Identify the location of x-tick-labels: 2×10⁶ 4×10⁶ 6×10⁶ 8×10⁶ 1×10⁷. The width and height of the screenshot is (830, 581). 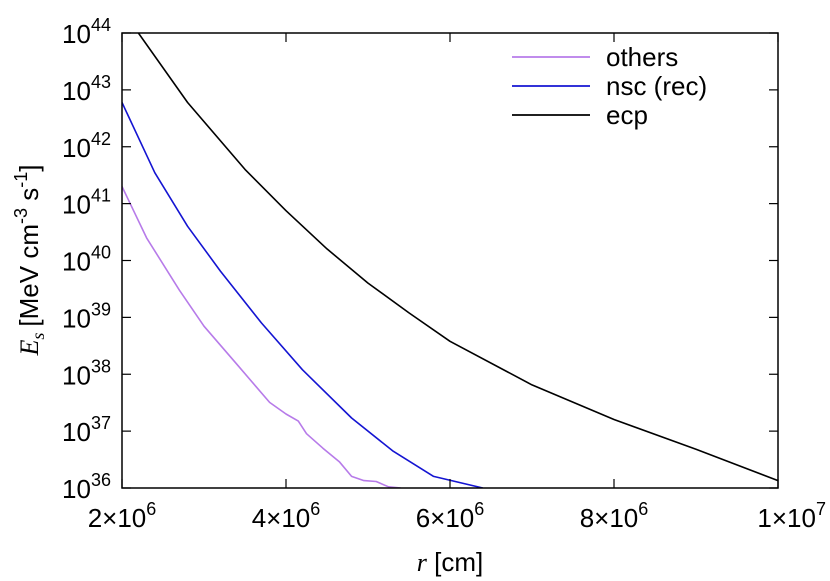
(457, 516).